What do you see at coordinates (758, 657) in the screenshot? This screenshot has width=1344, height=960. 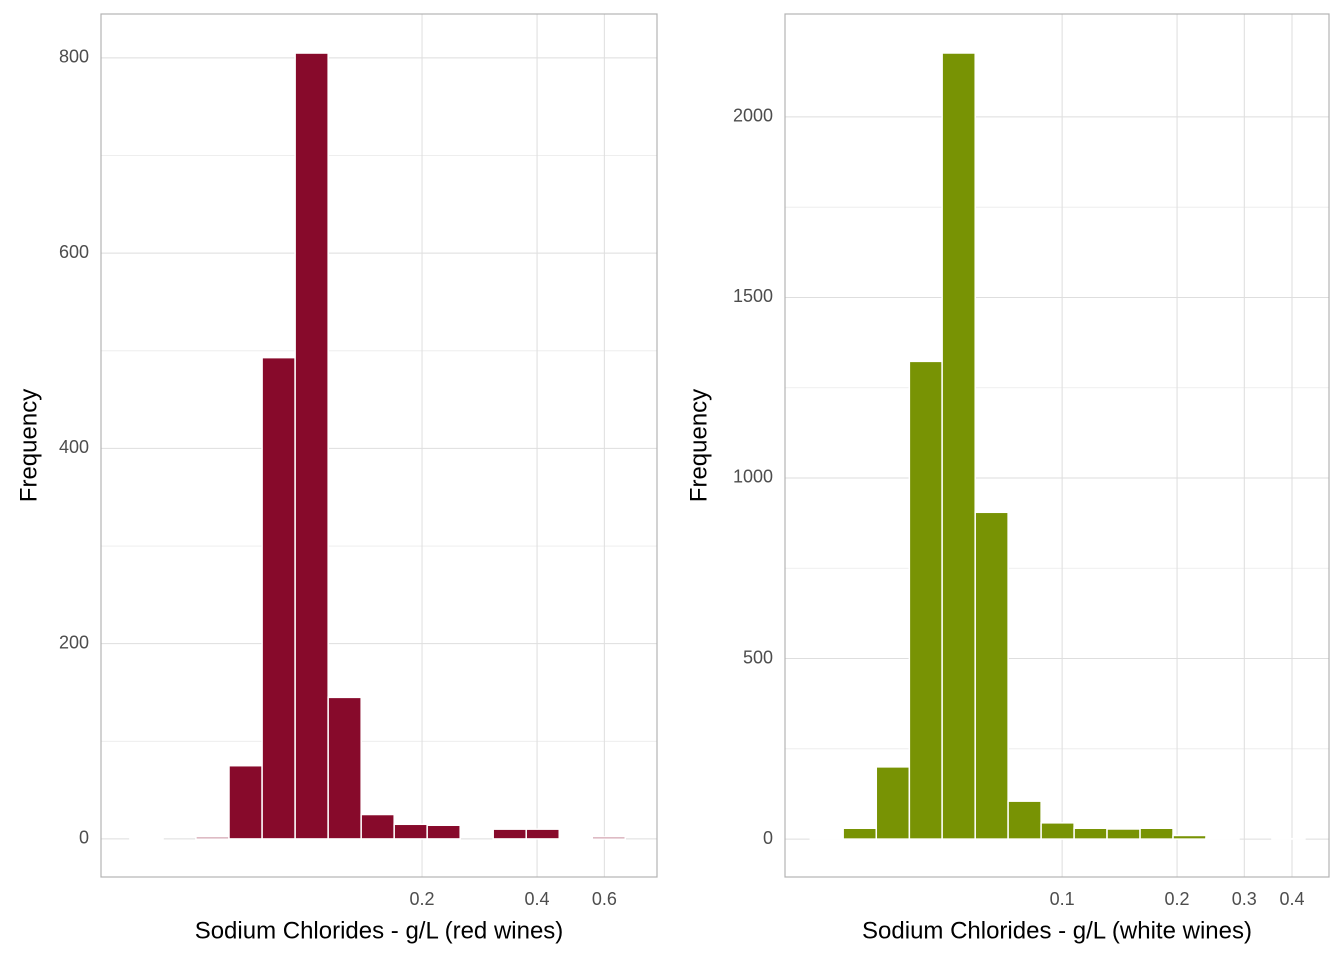 I see `y-tick-label: 500` at bounding box center [758, 657].